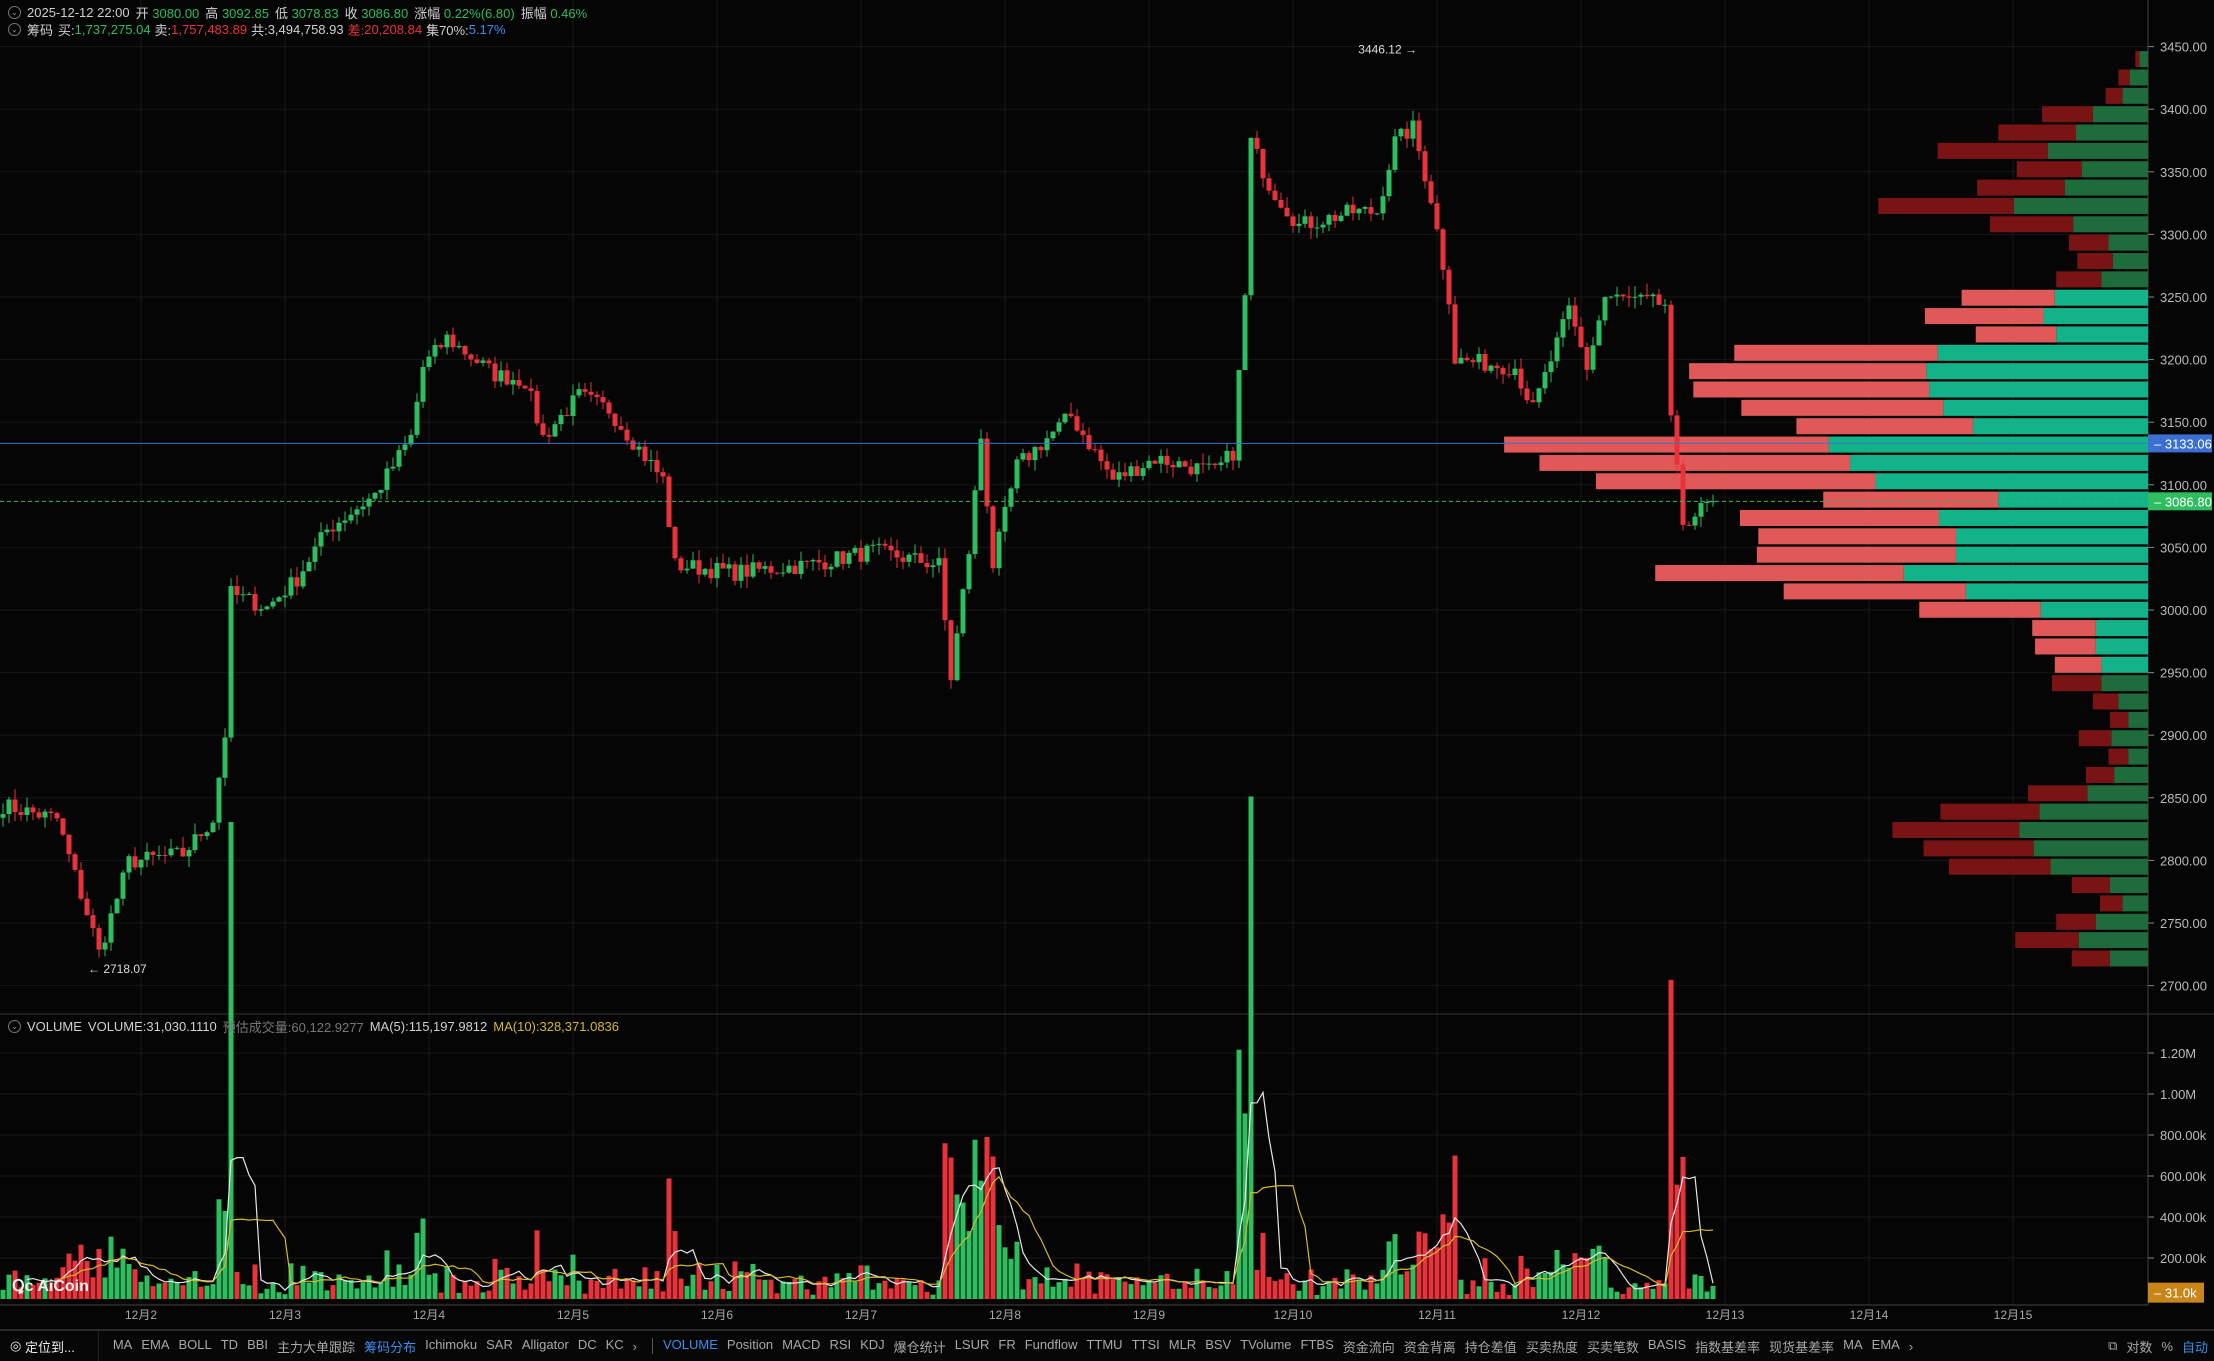 The width and height of the screenshot is (2214, 1361). What do you see at coordinates (1145, 1344) in the screenshot?
I see `sub-indicator-10: TTSI` at bounding box center [1145, 1344].